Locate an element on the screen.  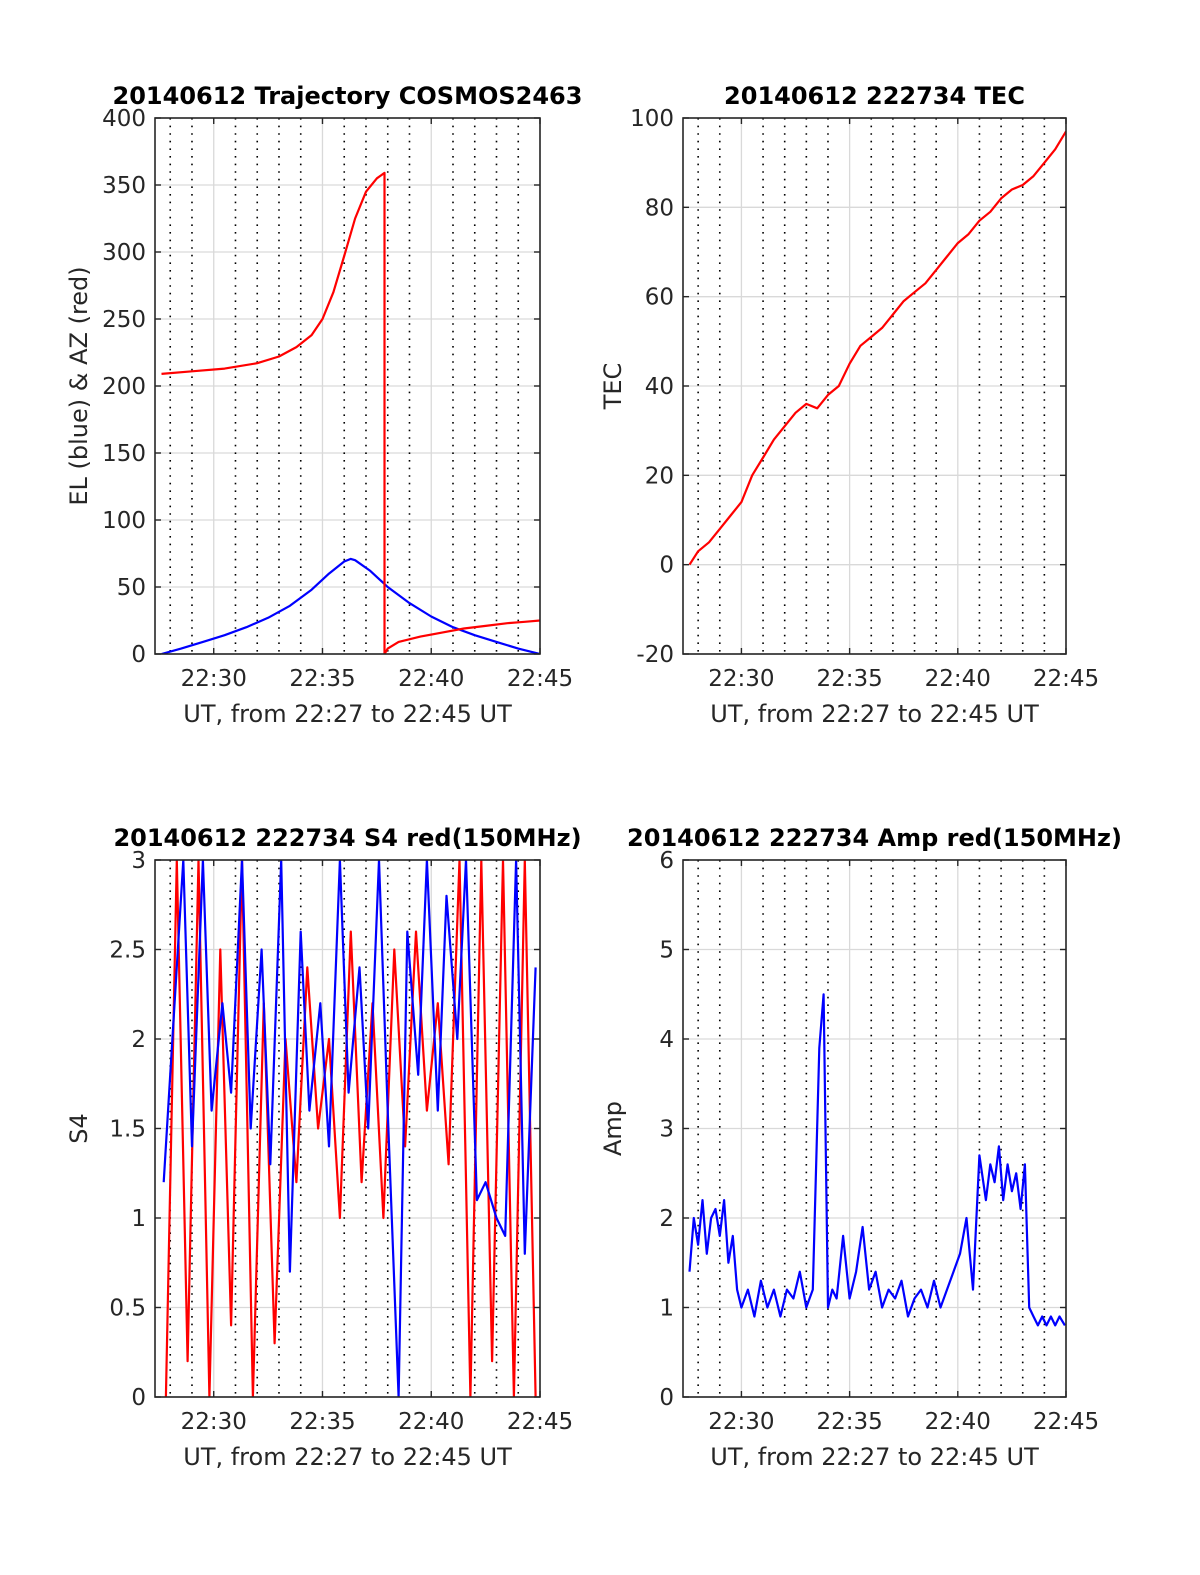
y-tick-label: -20 is located at coordinates (655, 655).